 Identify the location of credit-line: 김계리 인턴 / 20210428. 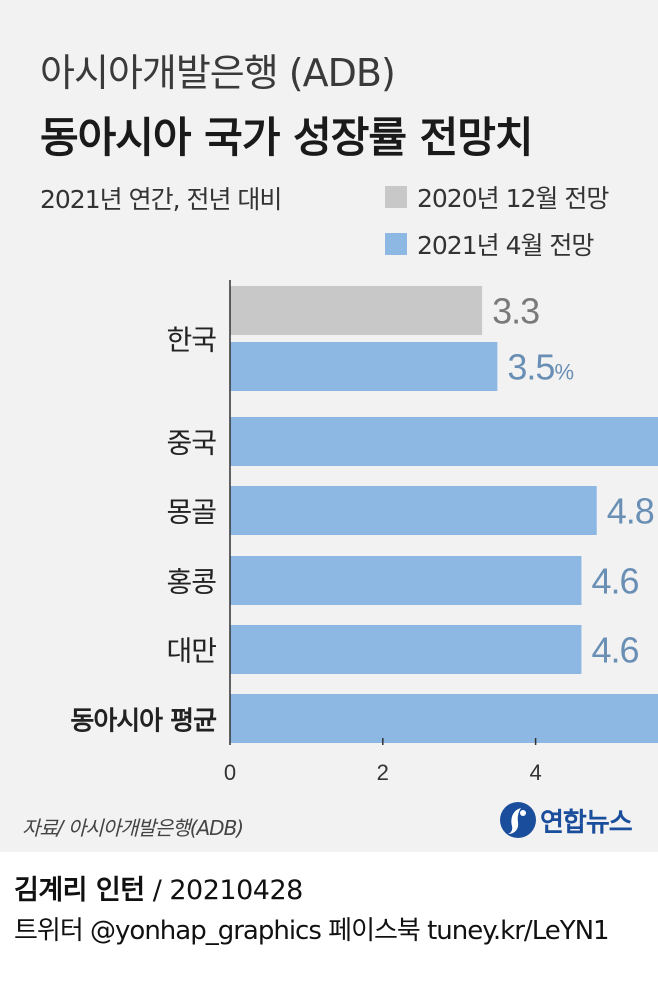
(158, 887).